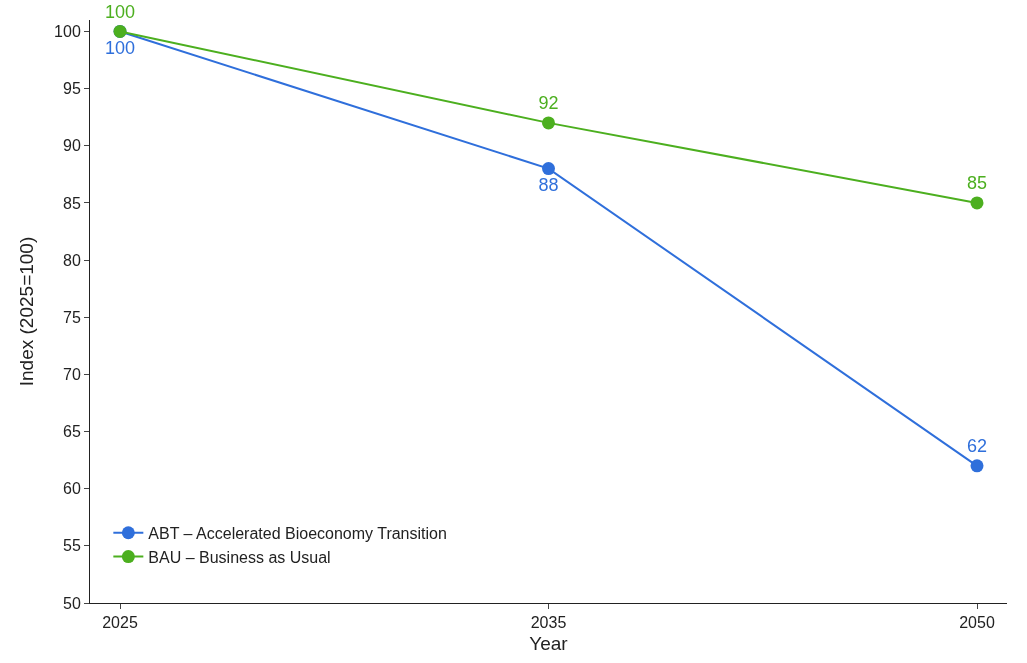 The height and width of the screenshot is (663, 1027). I want to click on y-tick-label: 75, so click(72, 317).